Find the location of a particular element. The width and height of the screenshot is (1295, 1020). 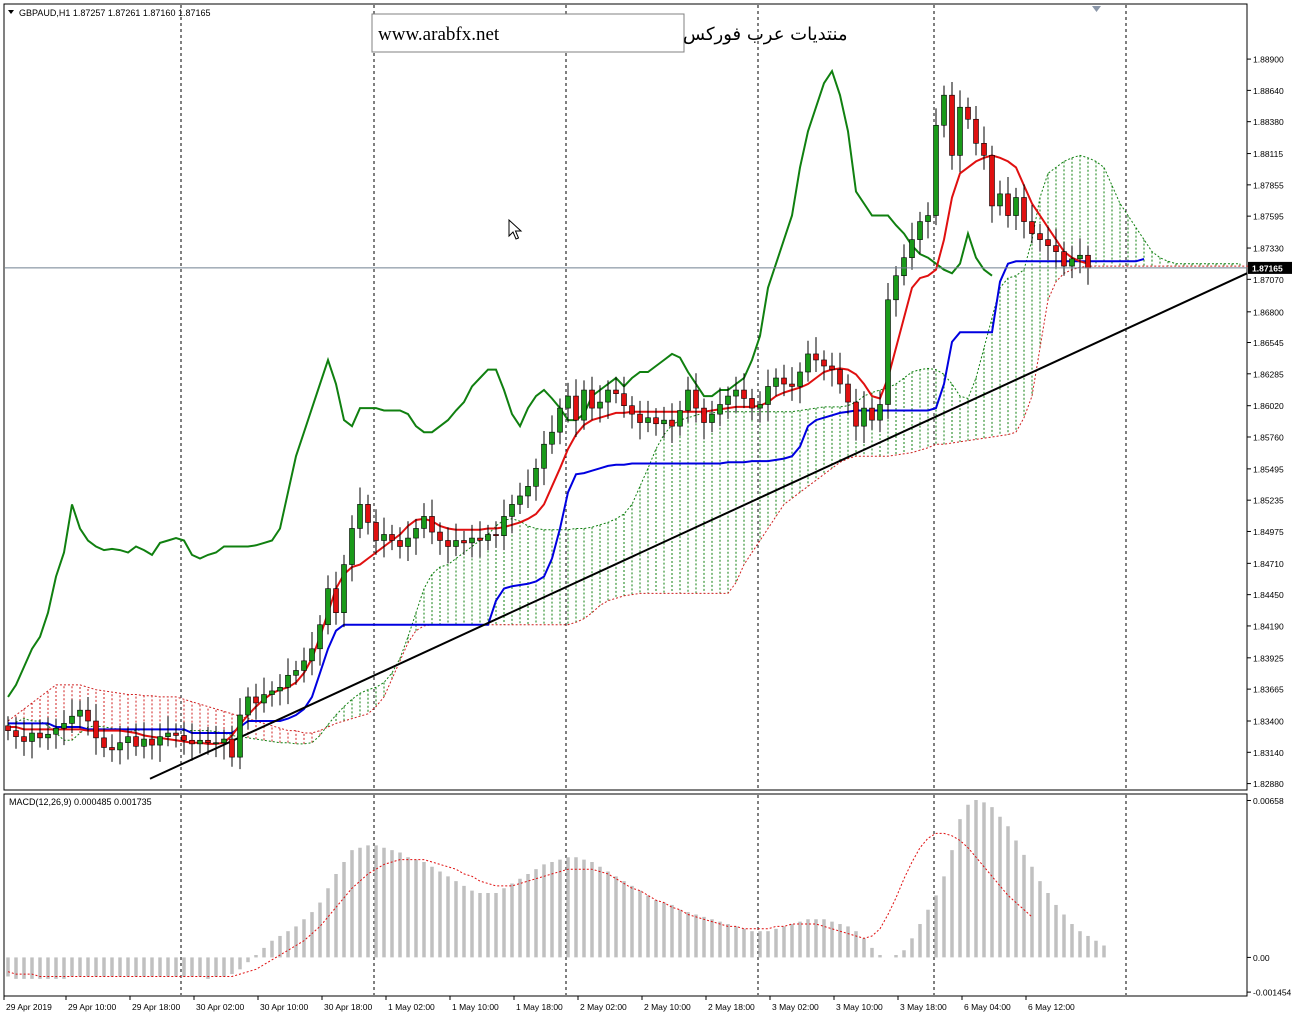

price-tick-label: 1.87070 is located at coordinates (1268, 280).